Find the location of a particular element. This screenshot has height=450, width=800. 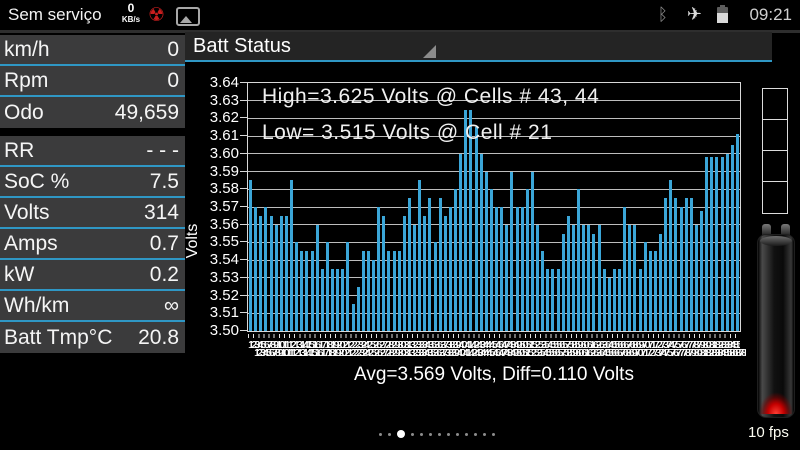

carrier-label: Sem serviço is located at coordinates (55, 14).